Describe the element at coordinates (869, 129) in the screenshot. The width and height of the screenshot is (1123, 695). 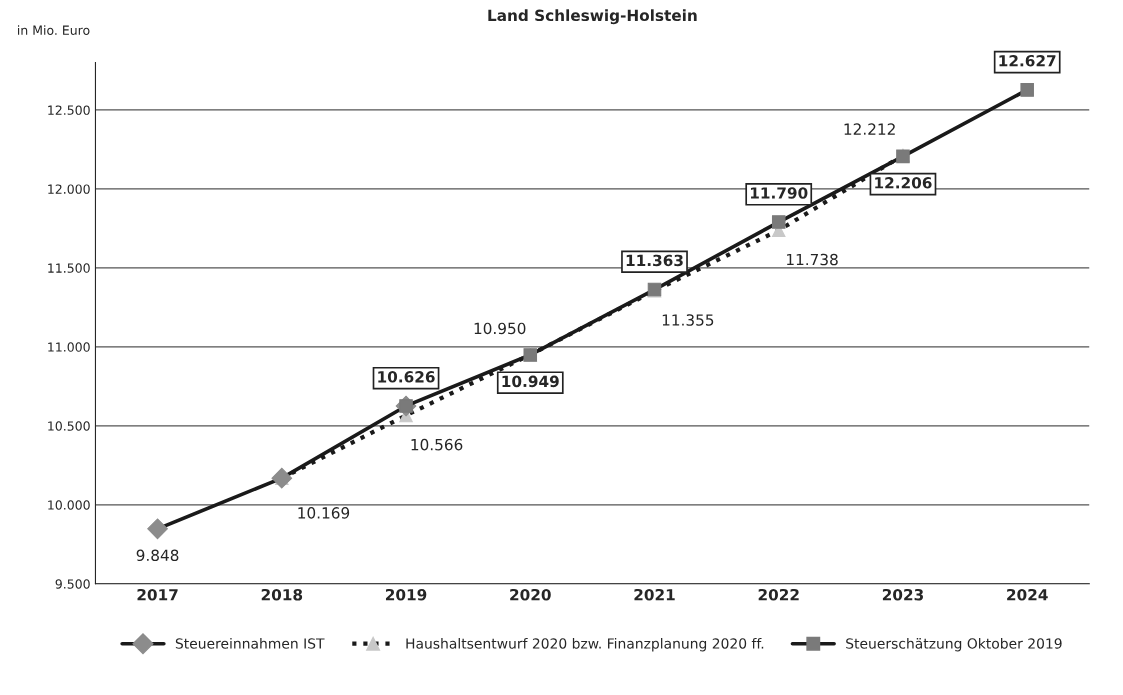
I see `data-label: 12.212` at that location.